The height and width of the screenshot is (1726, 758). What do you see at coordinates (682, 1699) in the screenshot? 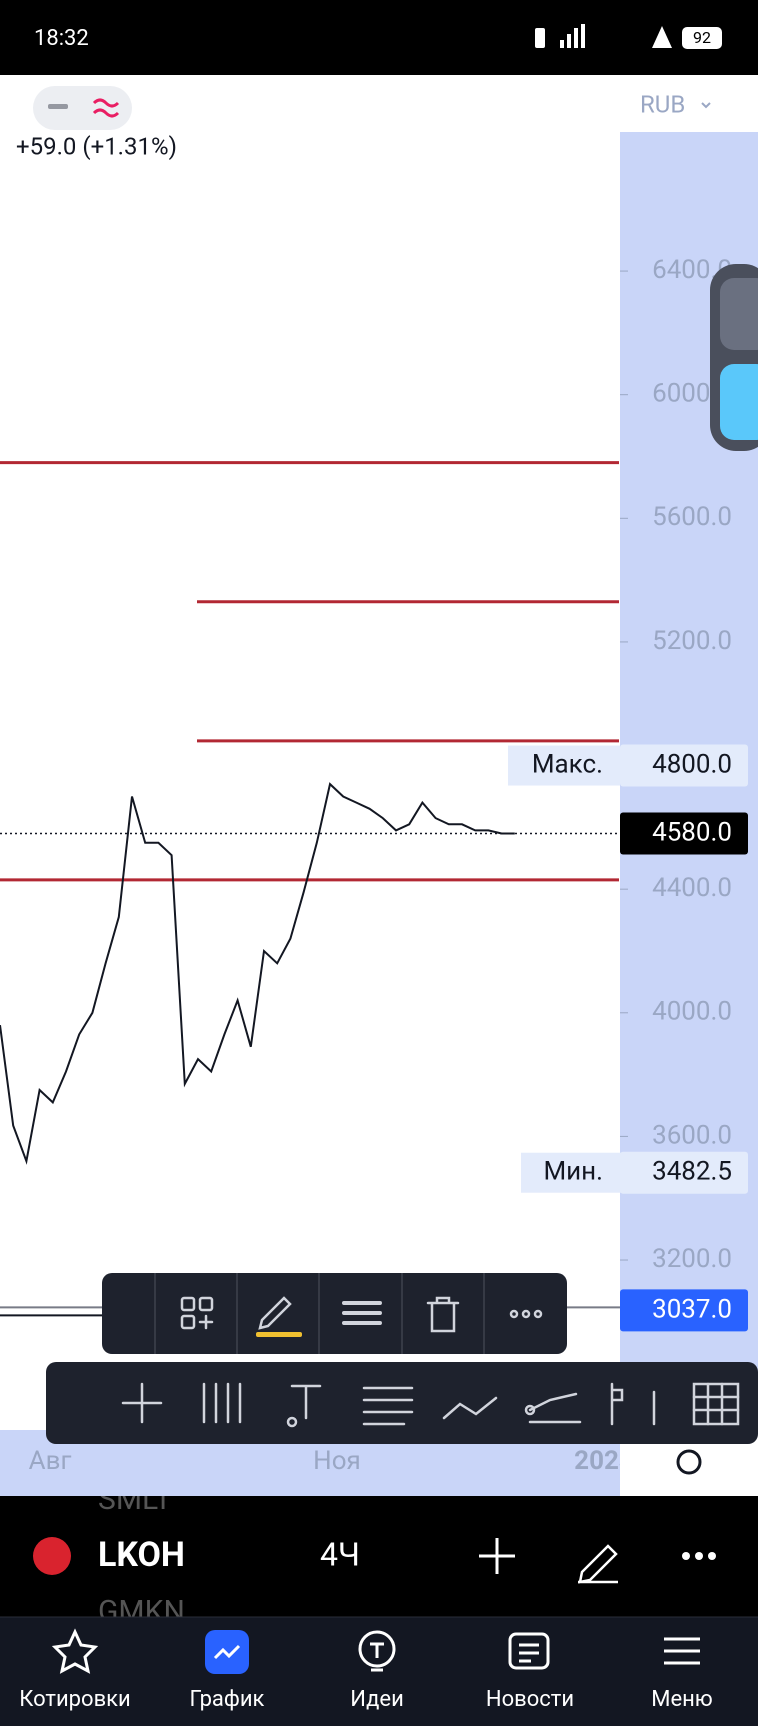
I see `nav-label: Меню` at bounding box center [682, 1699].